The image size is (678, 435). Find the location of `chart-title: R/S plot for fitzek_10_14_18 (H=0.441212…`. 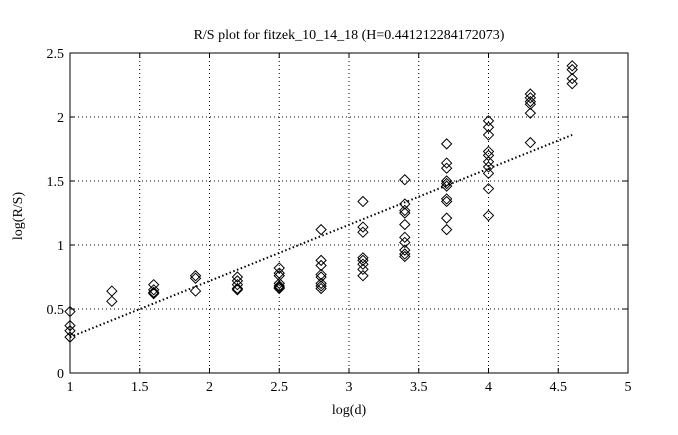

chart-title: R/S plot for fitzek_10_14_18 (H=0.441212… is located at coordinates (349, 35).